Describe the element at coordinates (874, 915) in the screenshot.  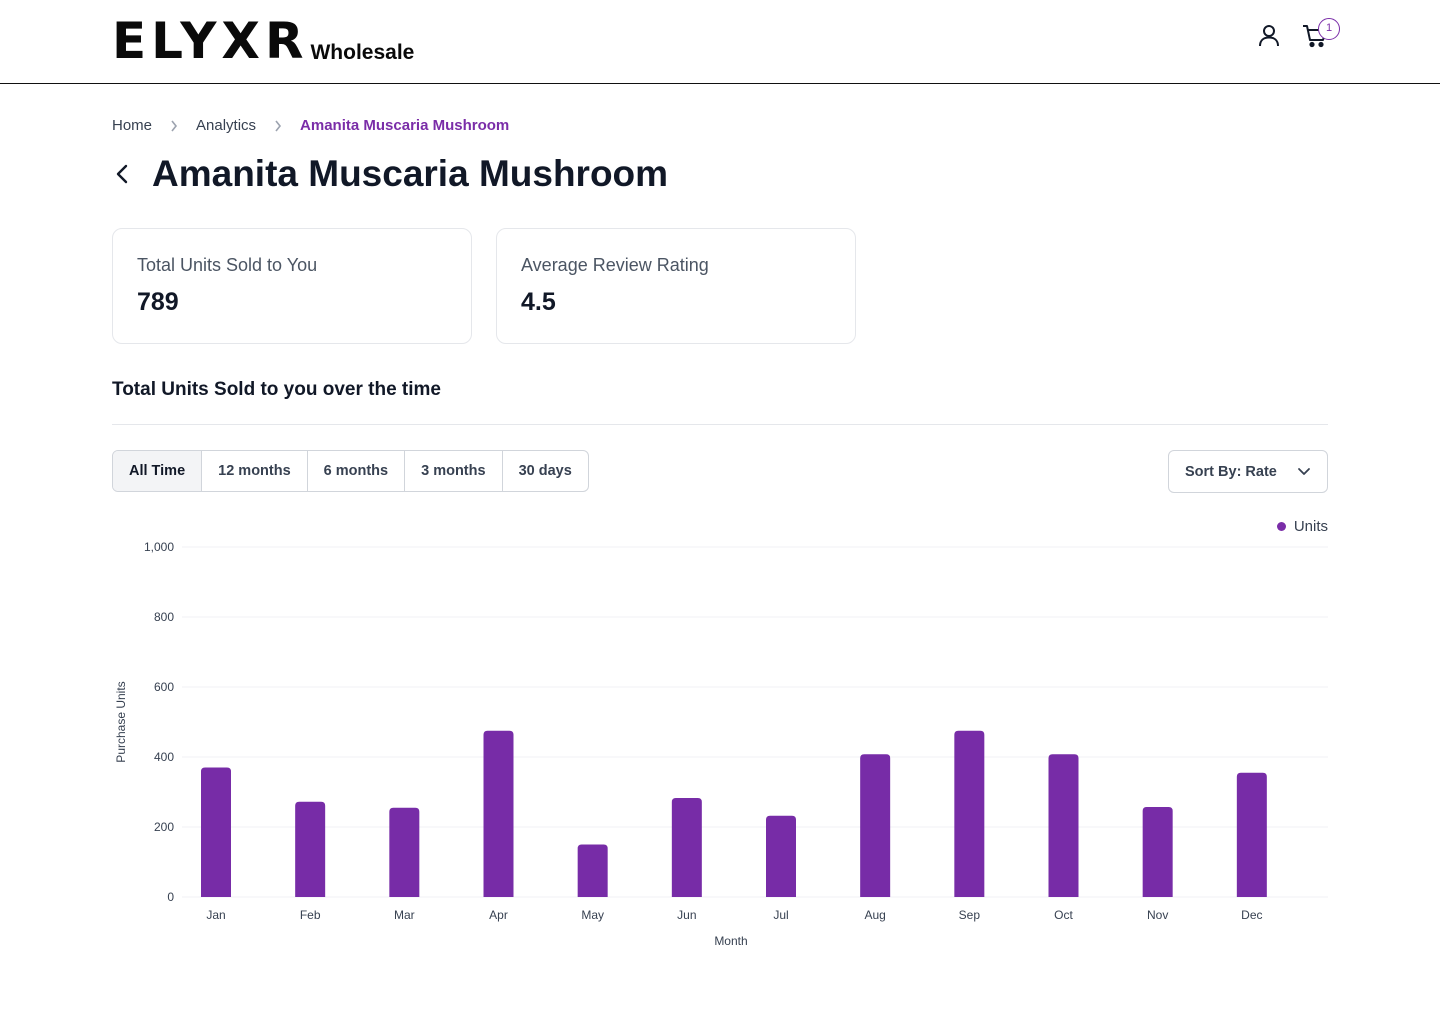
I see `x-tick-label: Aug` at that location.